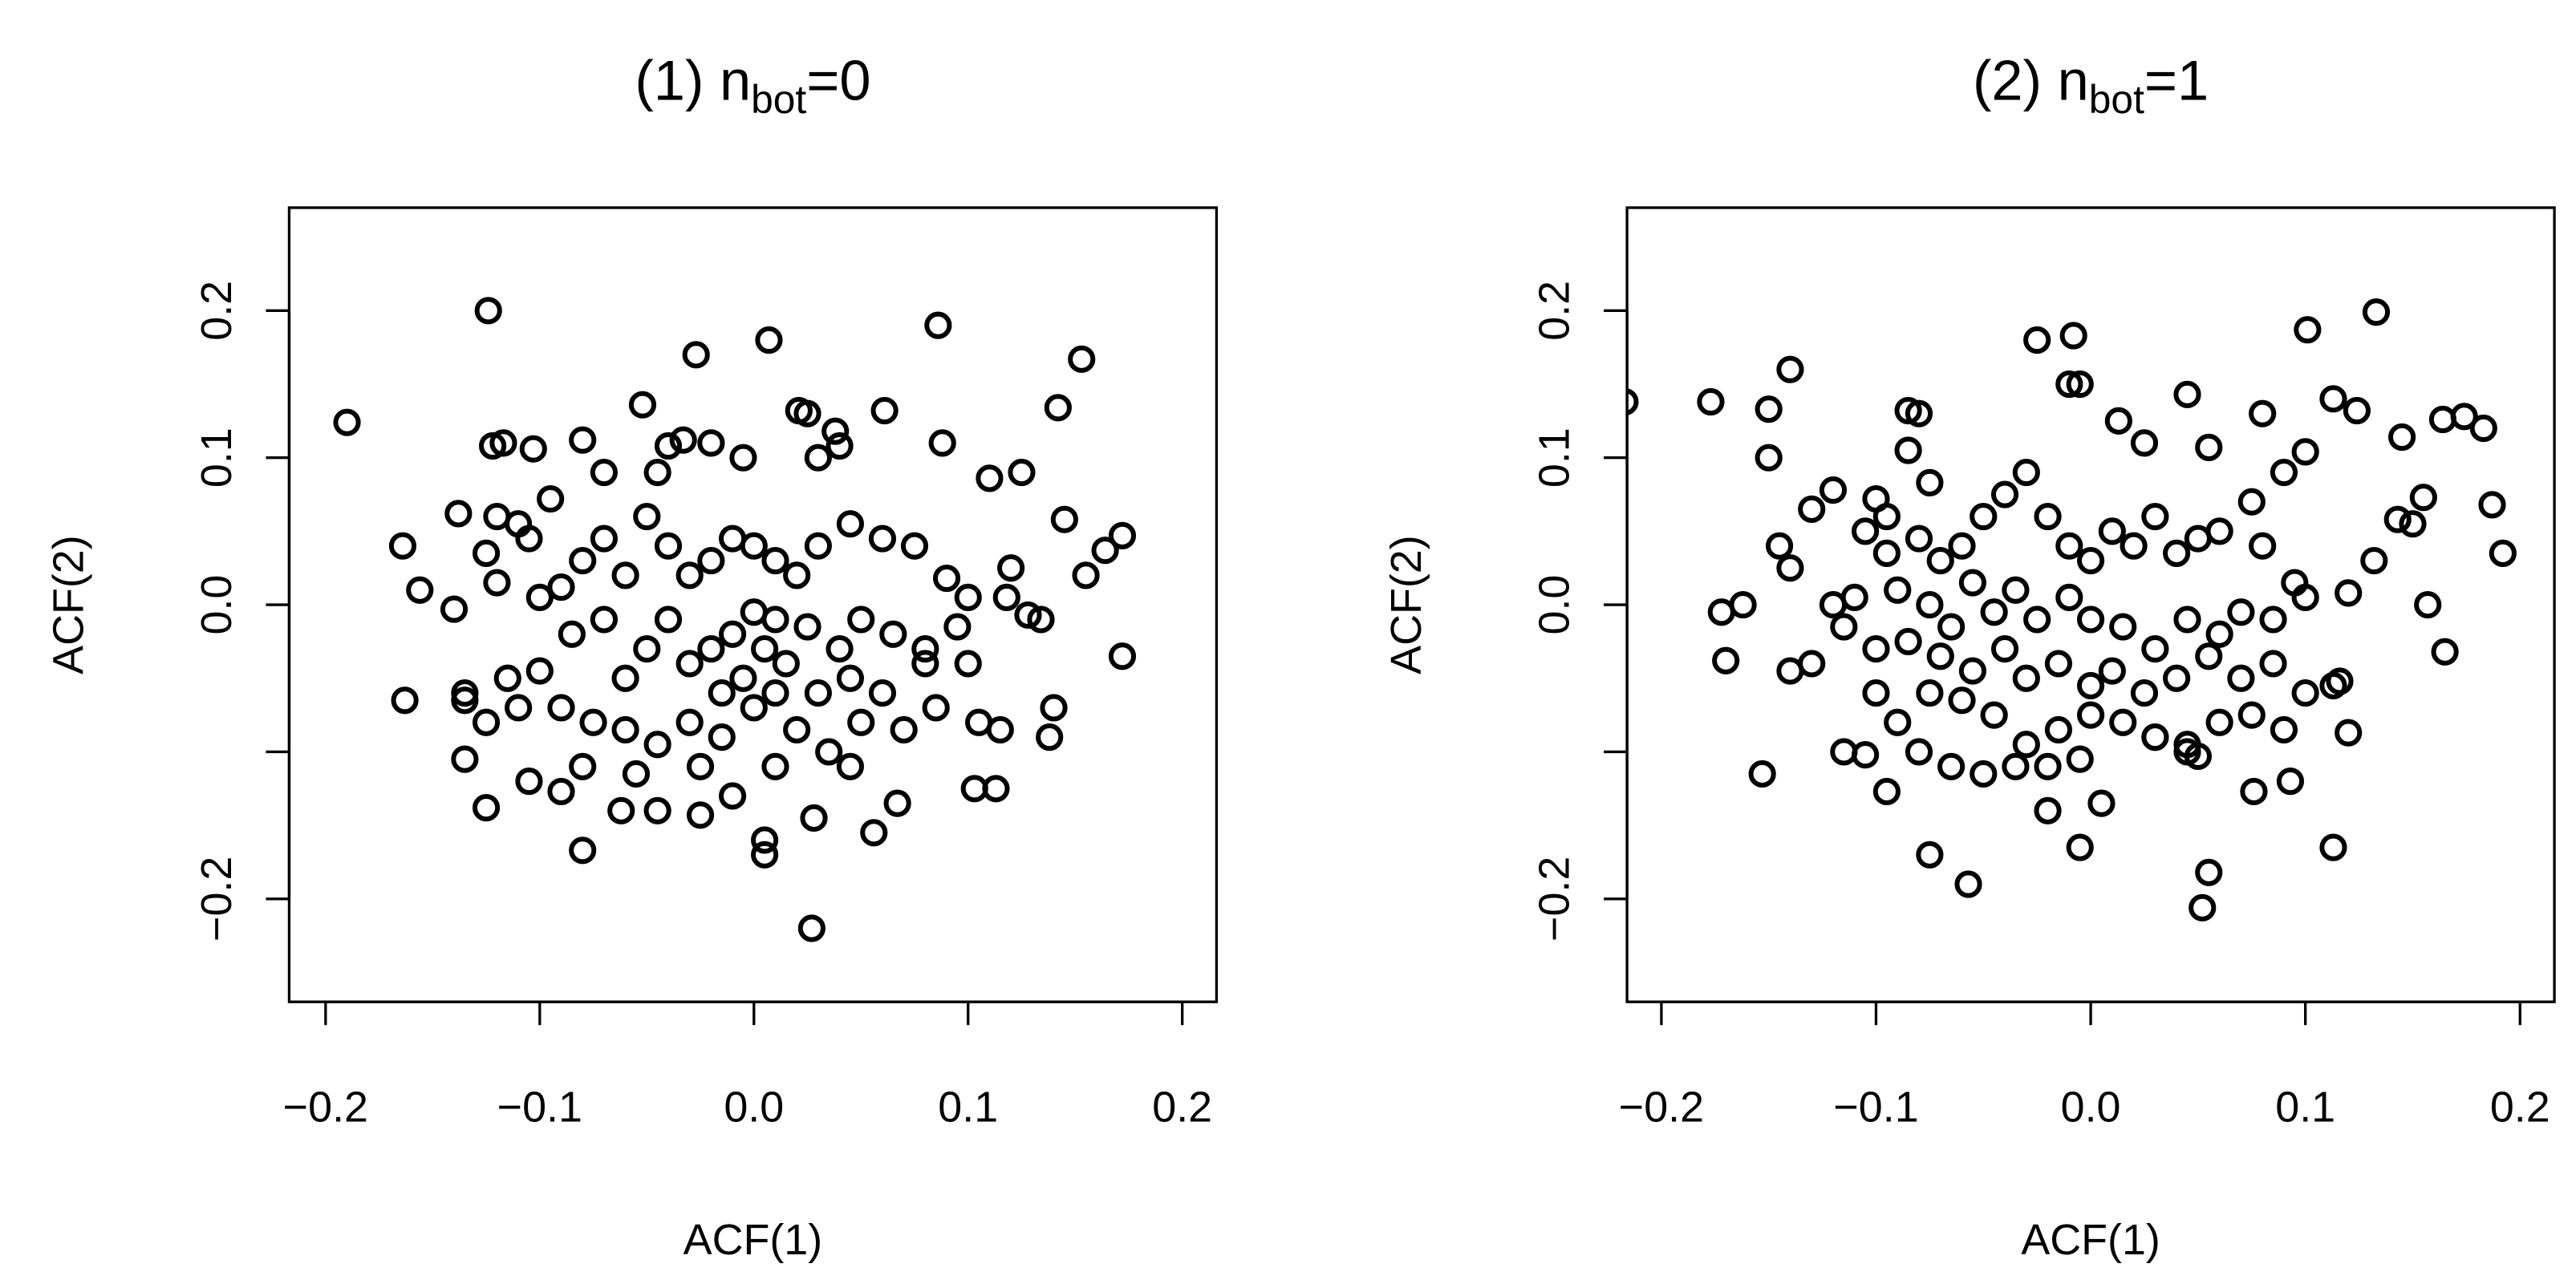 This screenshot has width=2576, height=1284. I want to click on x-tick-label: 0.1, so click(2305, 1107).